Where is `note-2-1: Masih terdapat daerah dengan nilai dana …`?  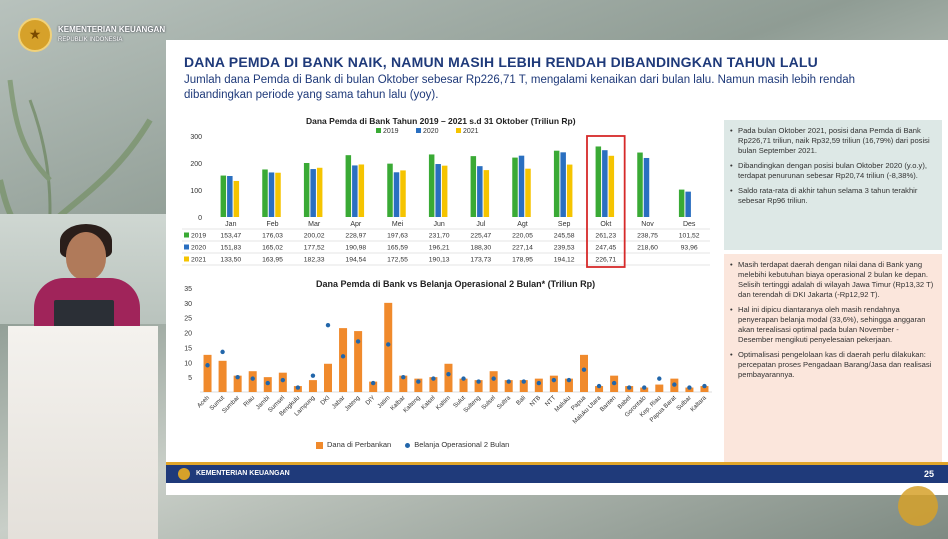 note-2-1: Masih terdapat daerah dengan nilai dana … is located at coordinates (832, 280).